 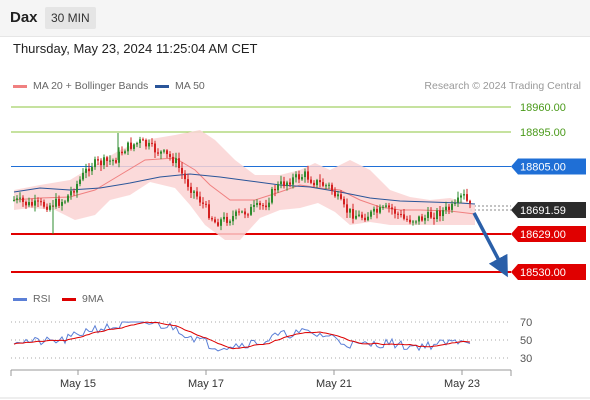 I want to click on bollinger-swatch, so click(x=20, y=86).